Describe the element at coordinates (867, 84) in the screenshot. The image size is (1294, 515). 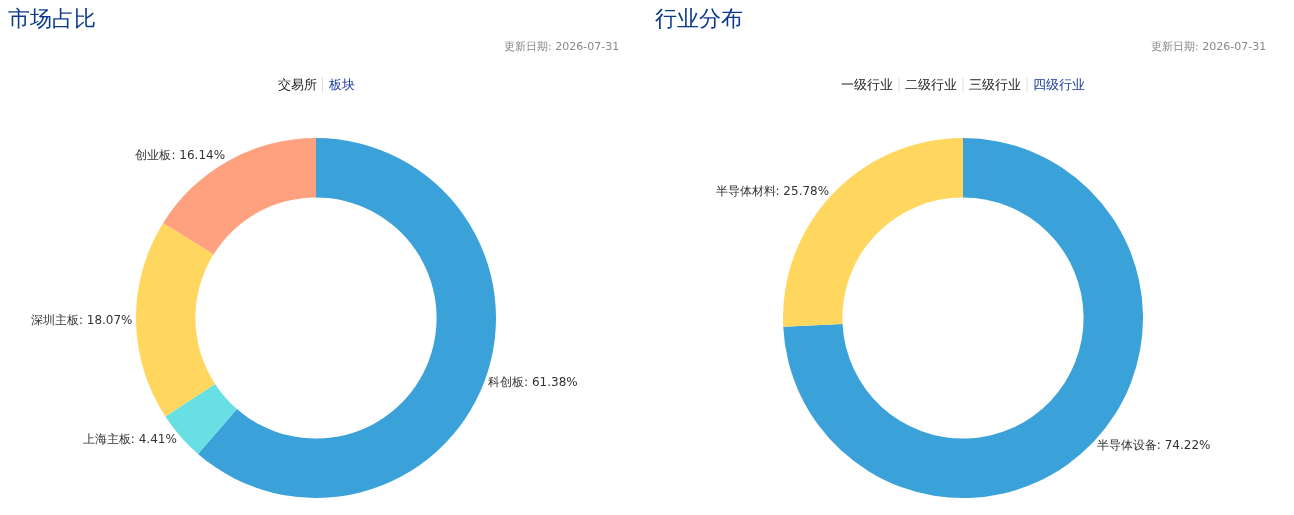
I see `text: 一级行业` at that location.